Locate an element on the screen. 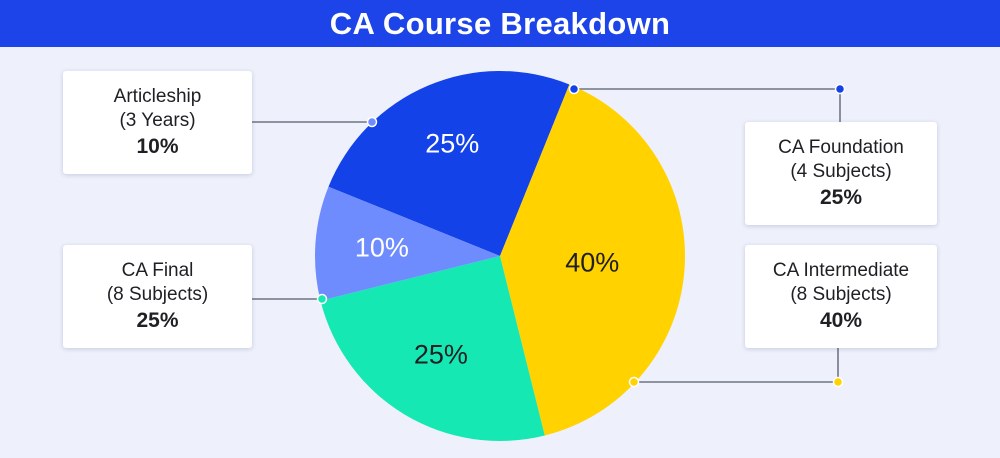 Image resolution: width=1000 pixels, height=458 pixels. callout-name: Articleship is located at coordinates (157, 96).